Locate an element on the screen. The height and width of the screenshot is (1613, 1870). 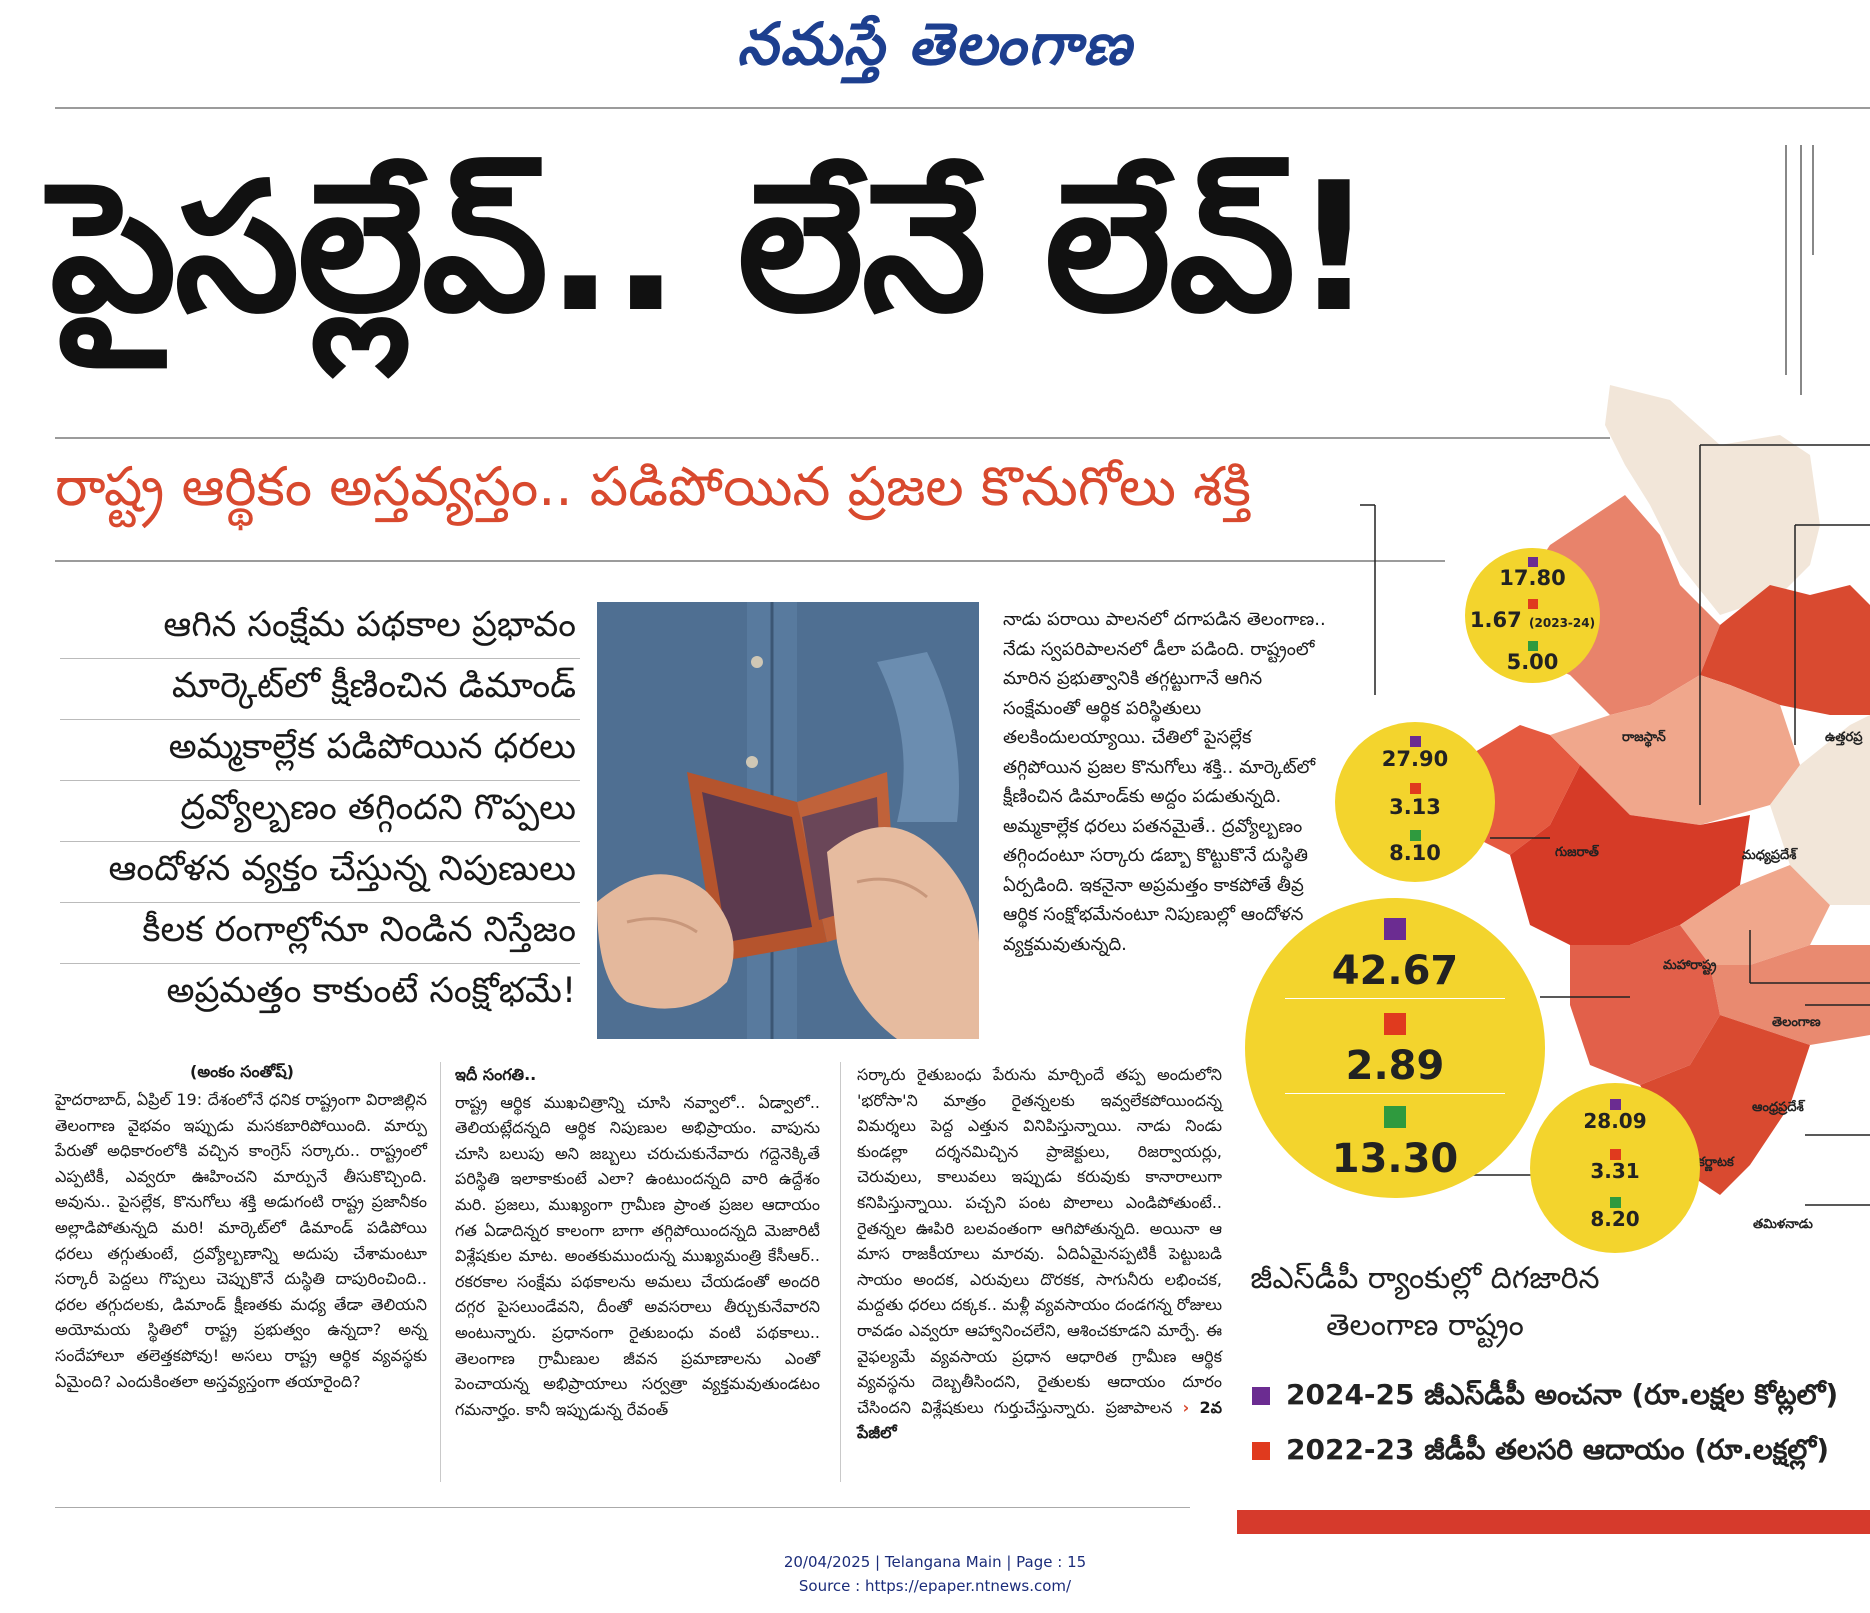
rajasthan-income: 1.67 is located at coordinates (1495, 620).